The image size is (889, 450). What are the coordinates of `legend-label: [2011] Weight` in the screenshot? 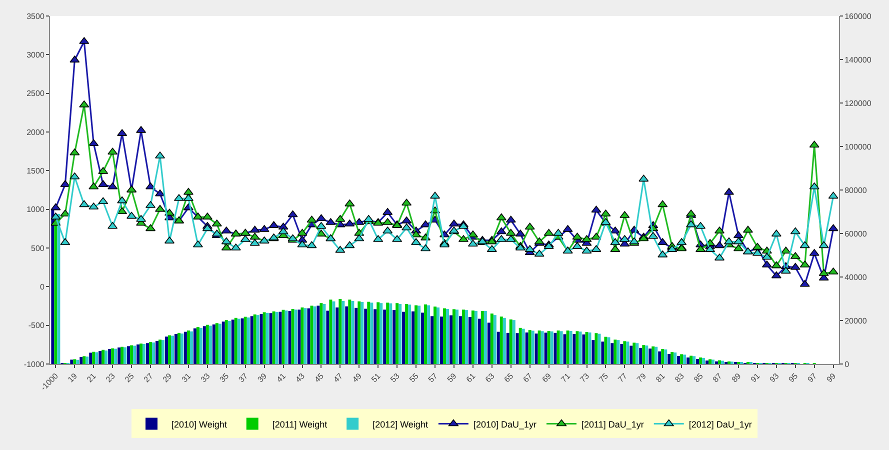 It's located at (300, 424).